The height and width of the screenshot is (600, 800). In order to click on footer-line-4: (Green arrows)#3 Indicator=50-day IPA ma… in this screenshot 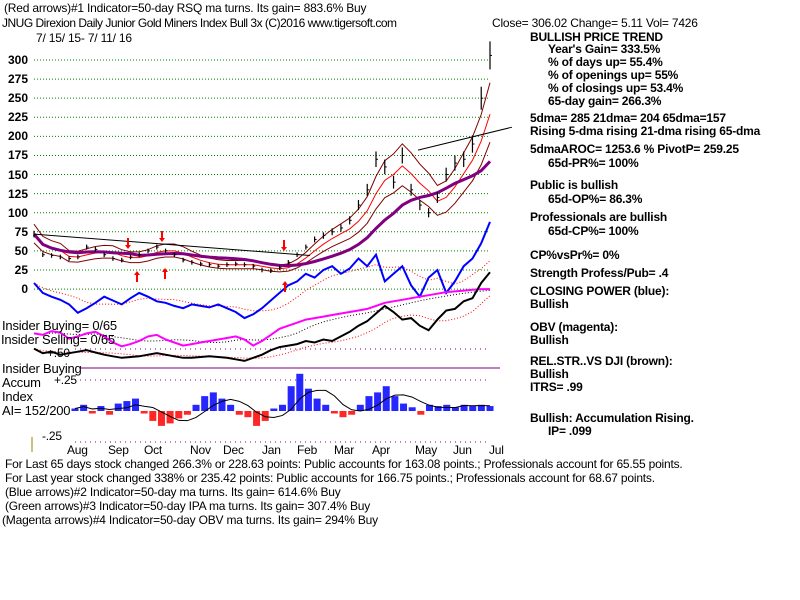, I will do `click(188, 506)`.